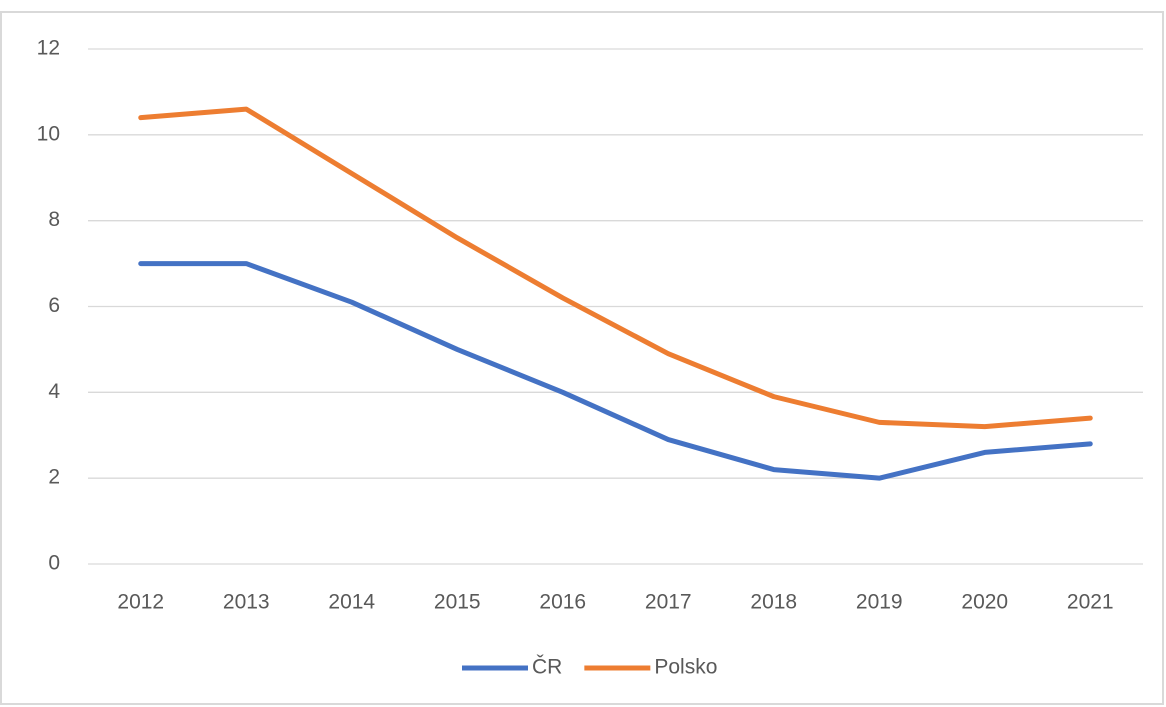  Describe the element at coordinates (48, 48) in the screenshot. I see `y-tick-label: 12` at that location.